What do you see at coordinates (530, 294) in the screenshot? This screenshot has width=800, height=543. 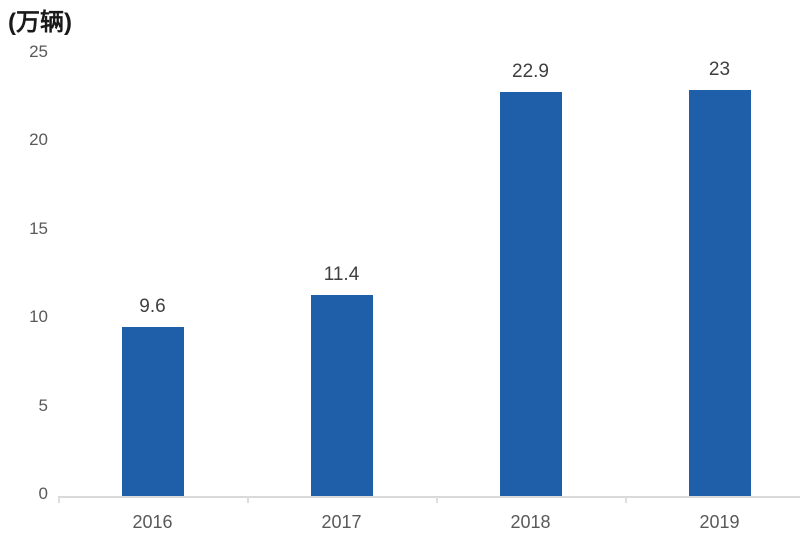 I see `bar-2018` at bounding box center [530, 294].